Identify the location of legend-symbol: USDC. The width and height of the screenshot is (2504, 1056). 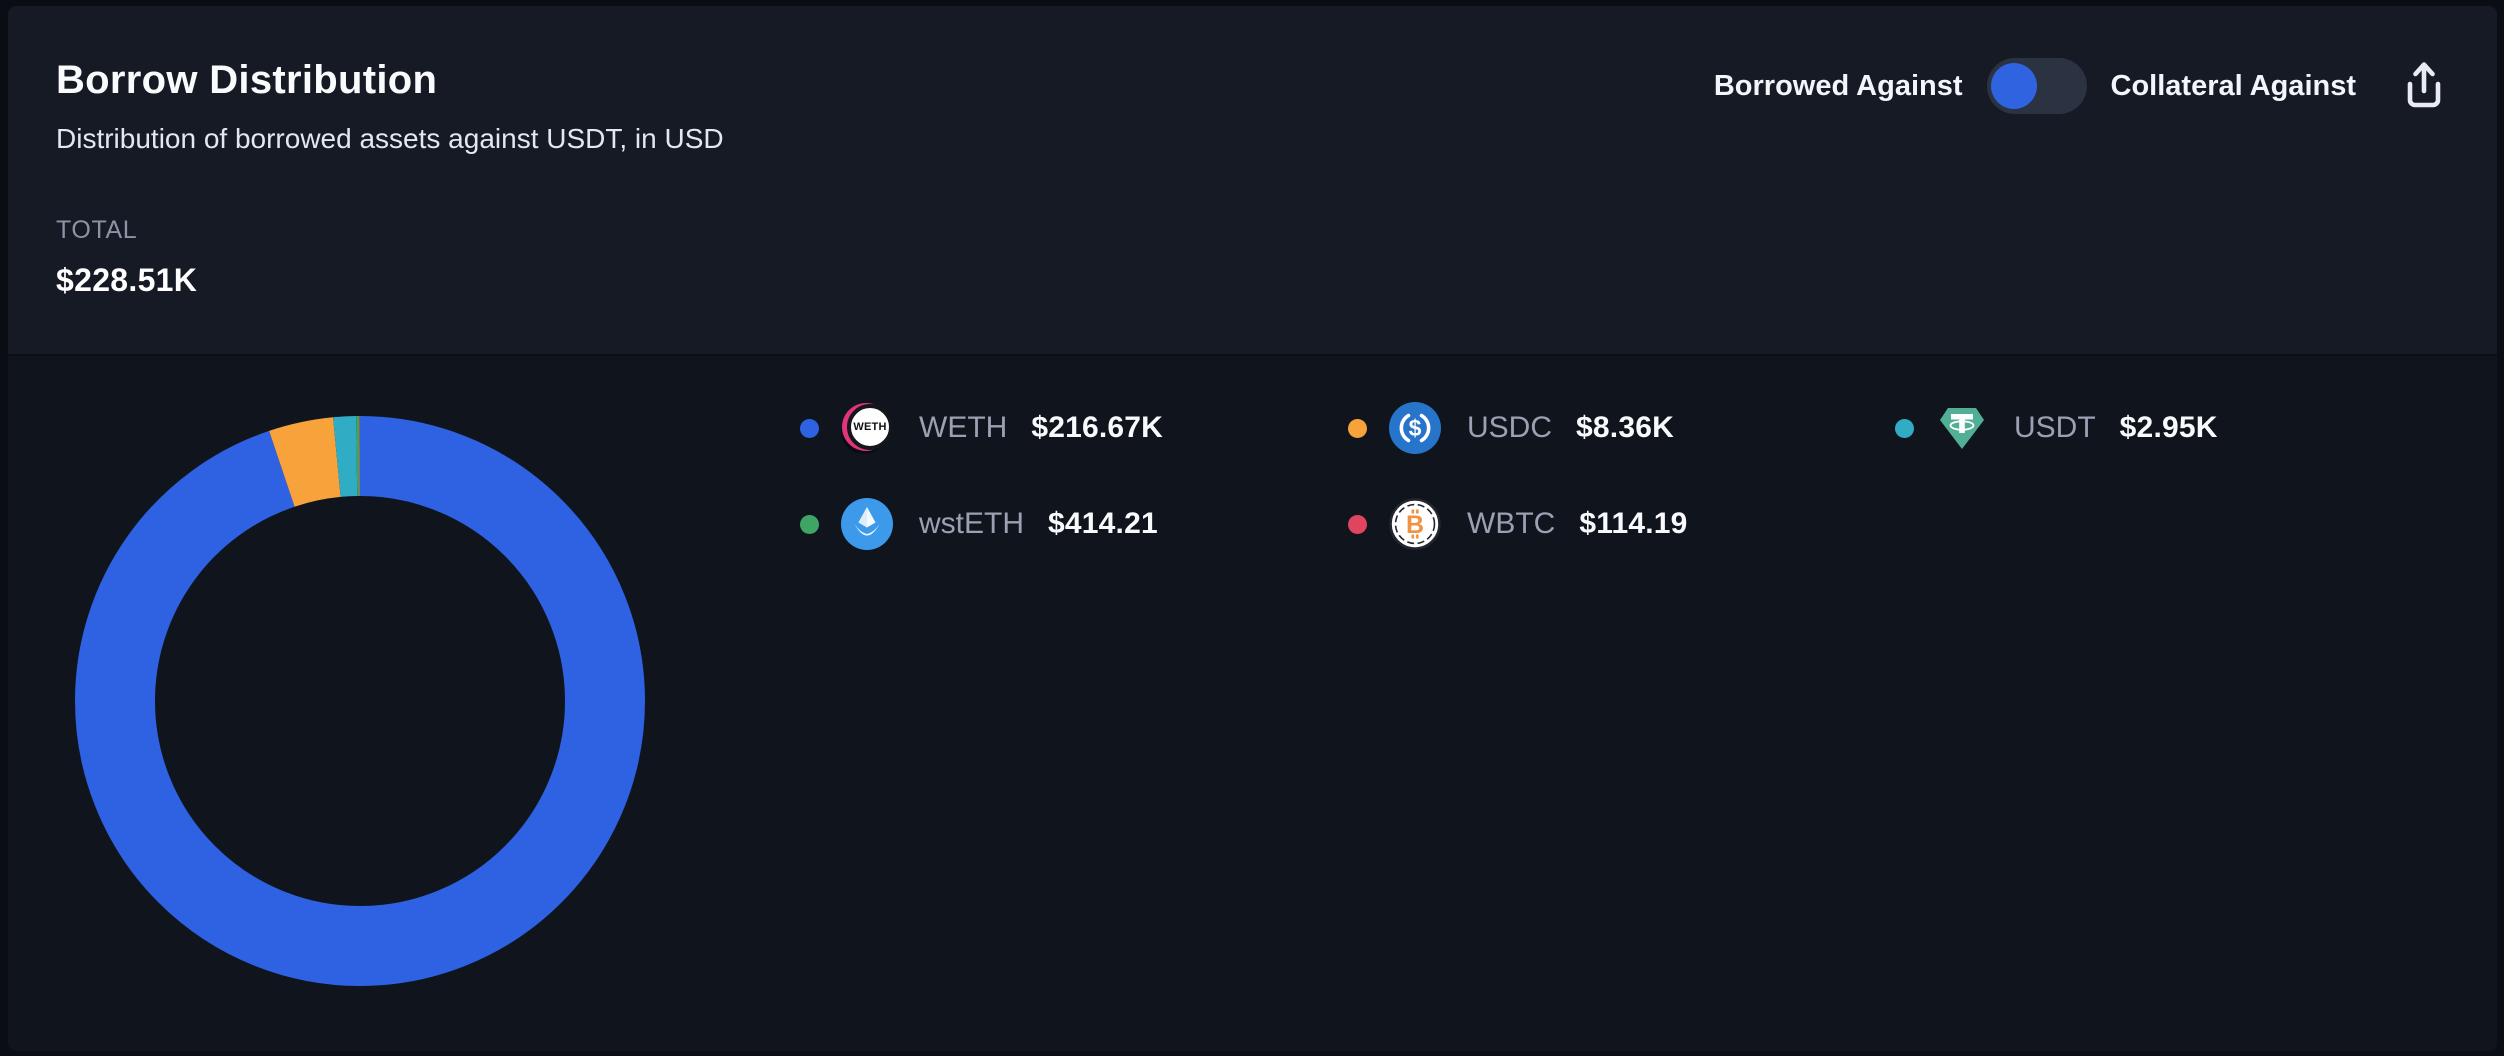
(1510, 427).